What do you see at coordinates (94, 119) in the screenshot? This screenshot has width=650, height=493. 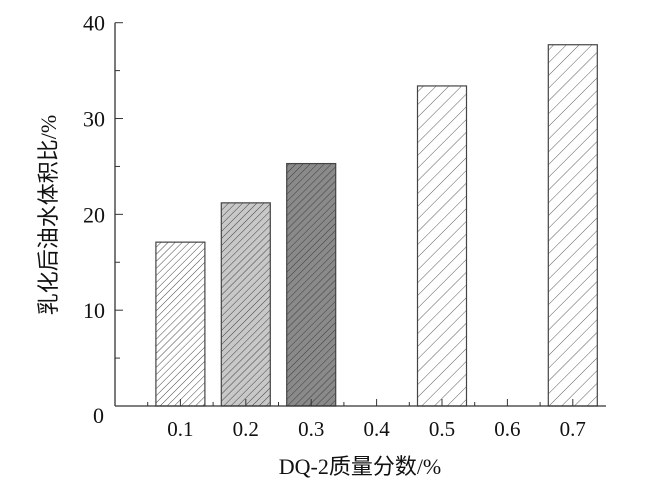 I see `y-tick-label: 30` at bounding box center [94, 119].